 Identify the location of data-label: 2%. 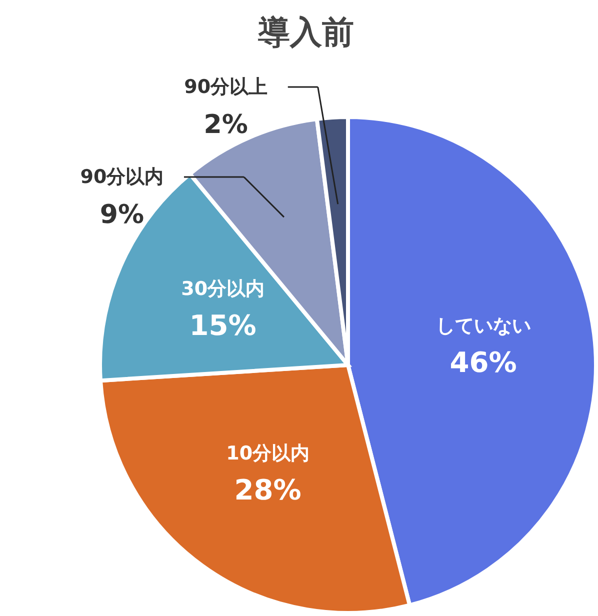
(226, 125).